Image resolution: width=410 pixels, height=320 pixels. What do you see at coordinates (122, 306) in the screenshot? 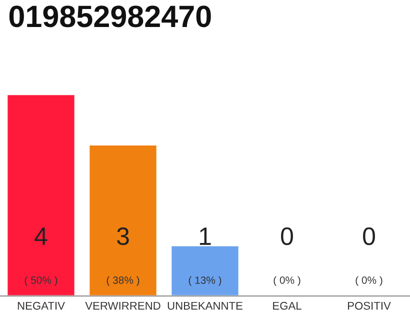
I see `x-tick-label: VERWIRREND` at bounding box center [122, 306].